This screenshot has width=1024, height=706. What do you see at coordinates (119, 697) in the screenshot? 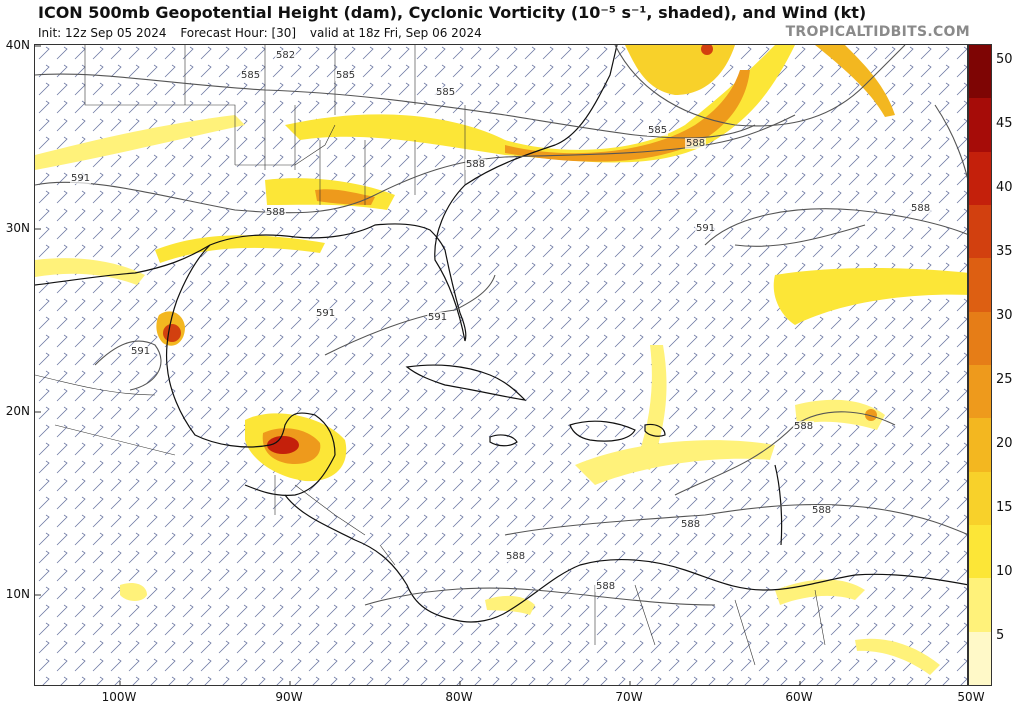
I see `lon-label-100w: 100W` at bounding box center [119, 697].